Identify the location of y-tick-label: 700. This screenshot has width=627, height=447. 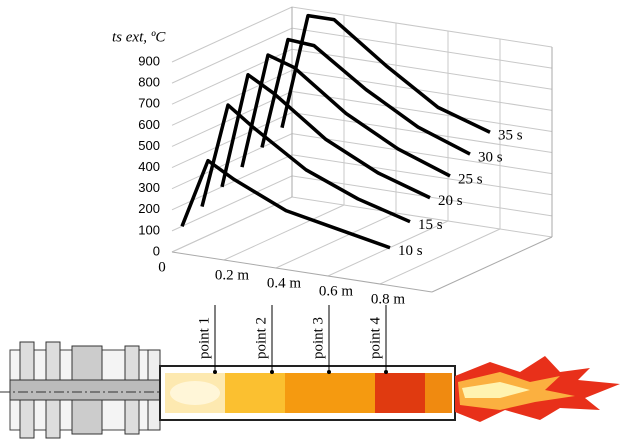
(149, 103).